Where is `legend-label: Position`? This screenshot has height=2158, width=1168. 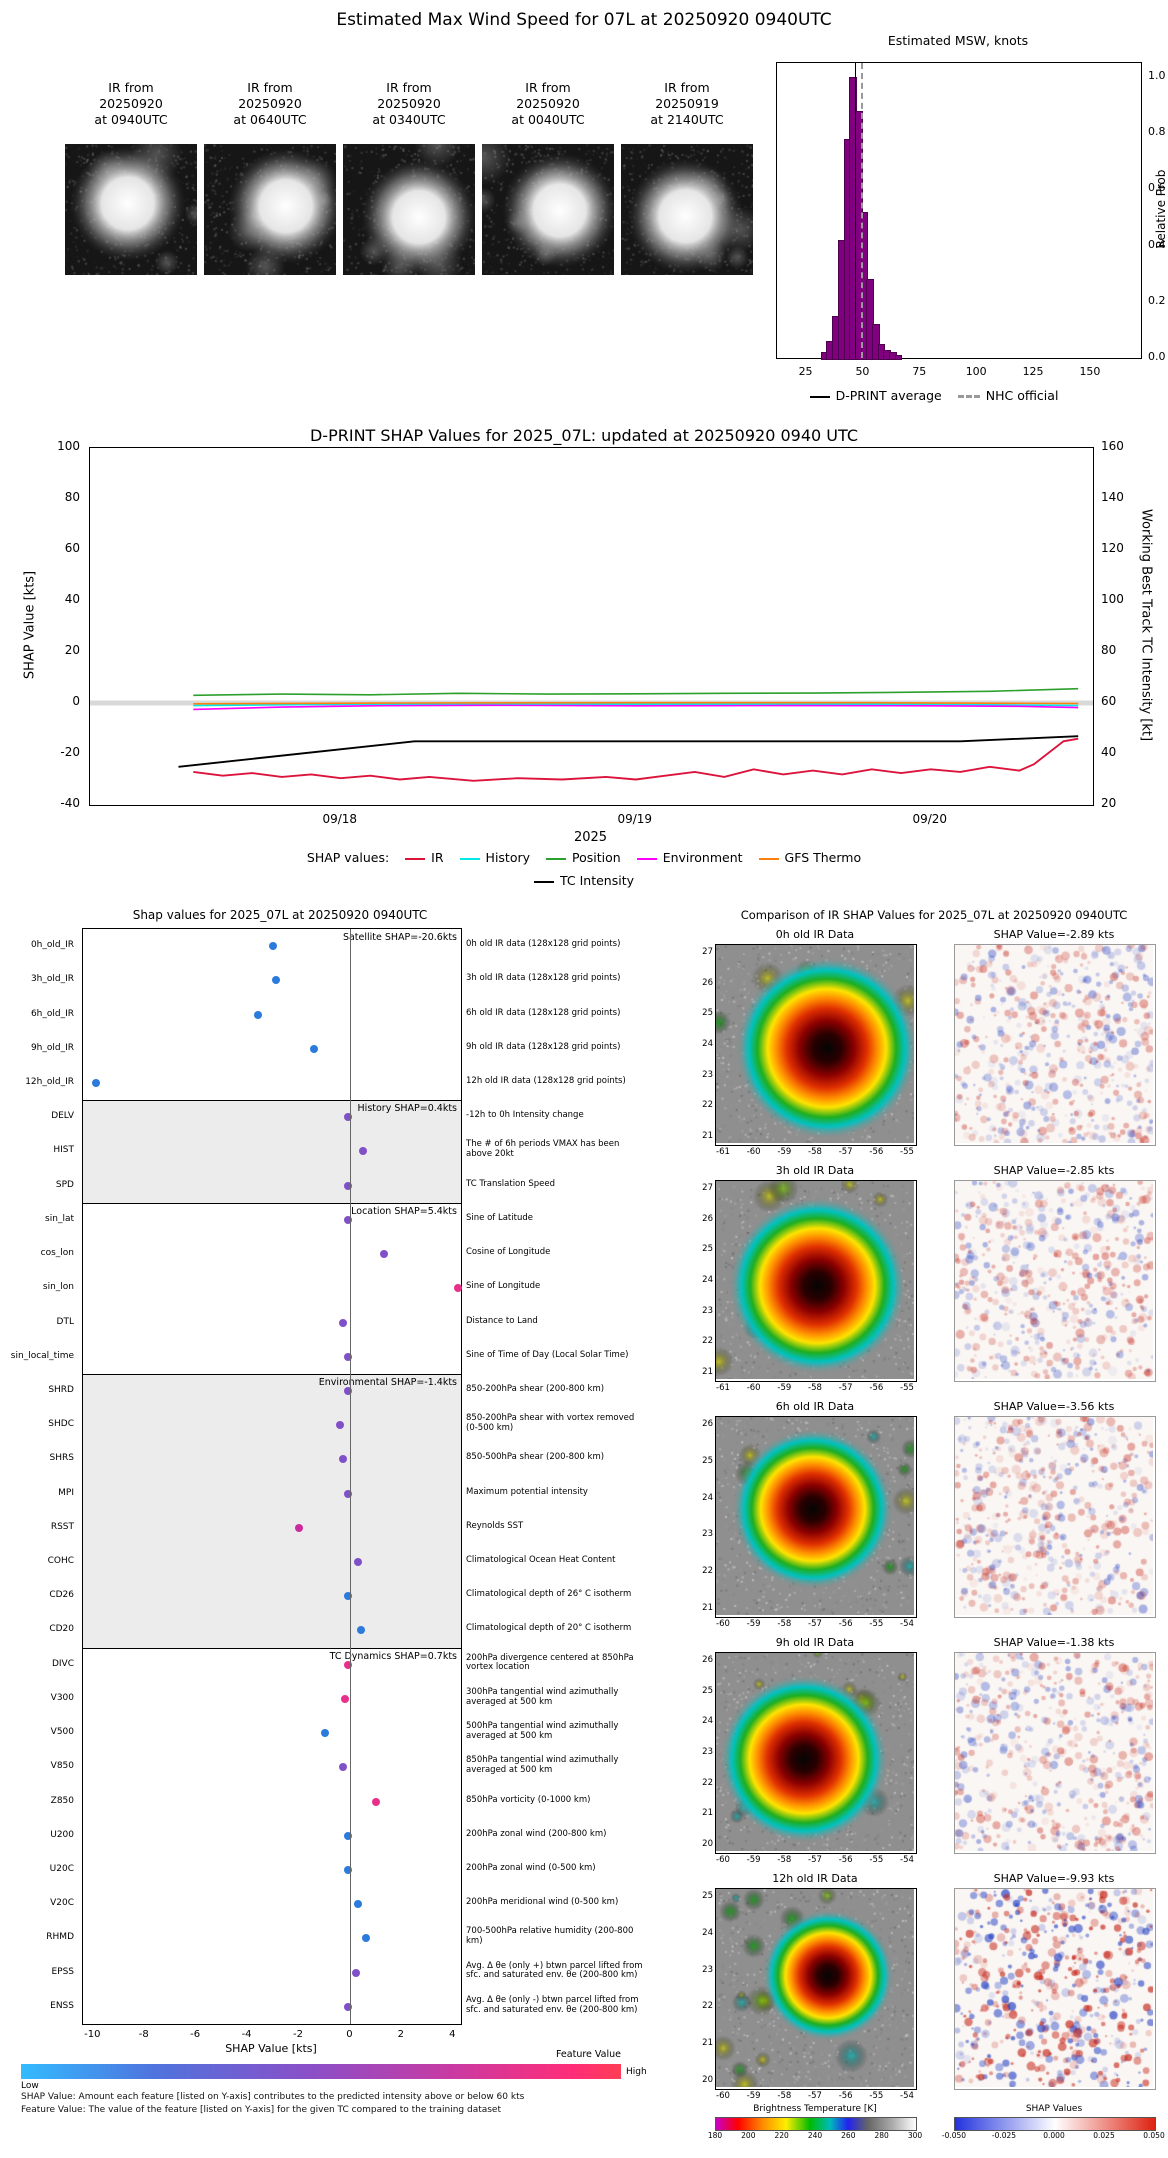
legend-label: Position is located at coordinates (596, 857).